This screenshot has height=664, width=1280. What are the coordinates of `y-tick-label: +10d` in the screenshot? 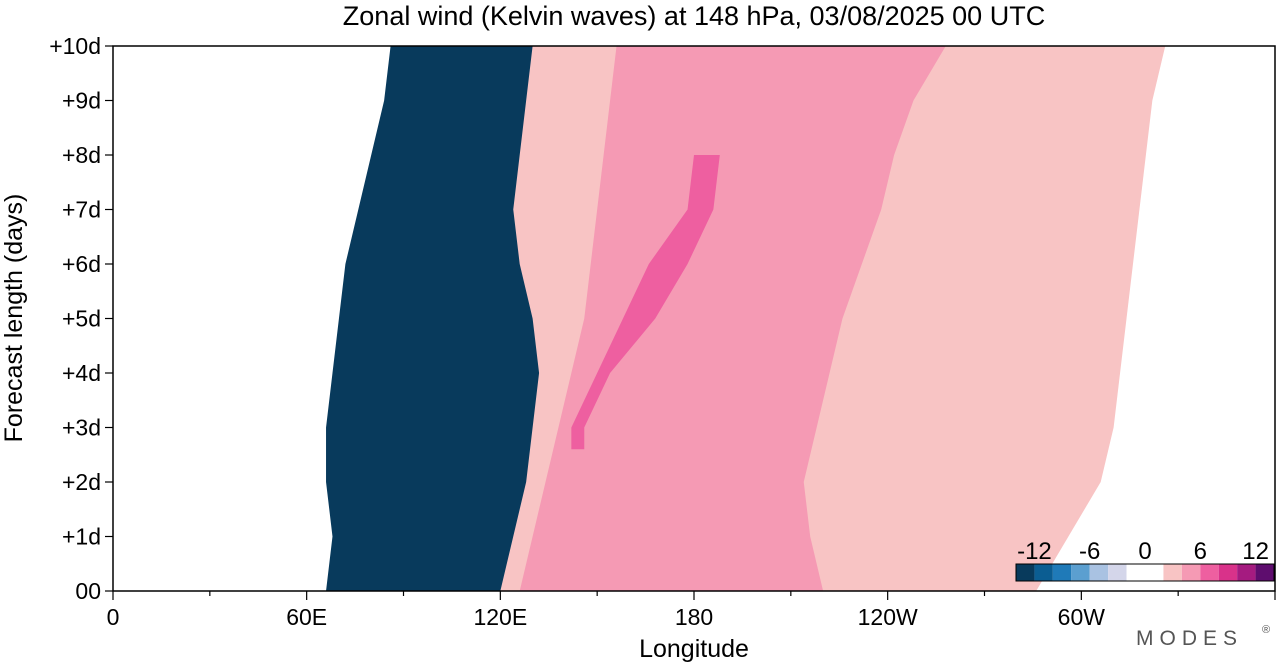 It's located at (75, 46).